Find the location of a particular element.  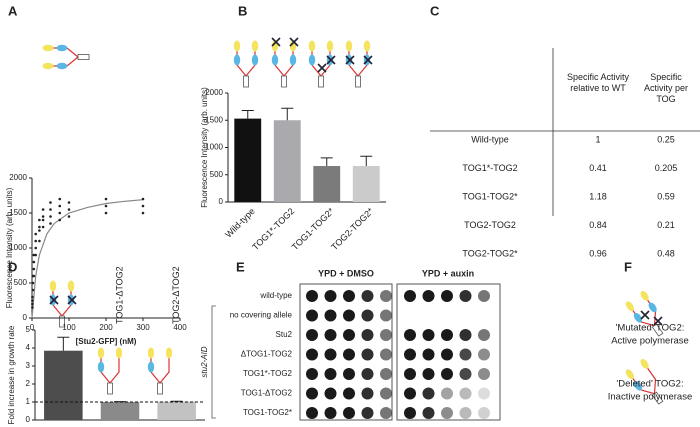

y-tick-label: 1500 is located at coordinates (214, 119).